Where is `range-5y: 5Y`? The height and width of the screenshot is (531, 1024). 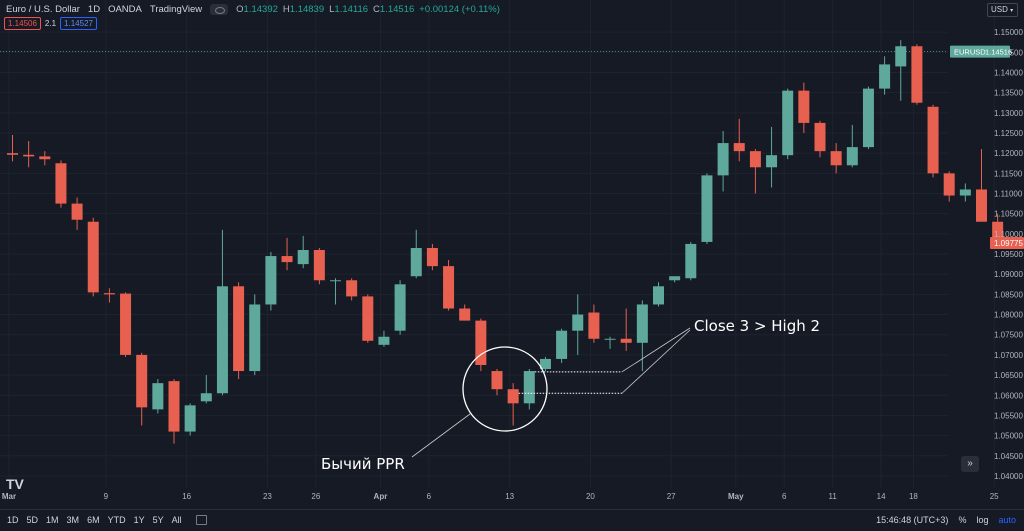
range-5y: 5Y is located at coordinates (158, 520).